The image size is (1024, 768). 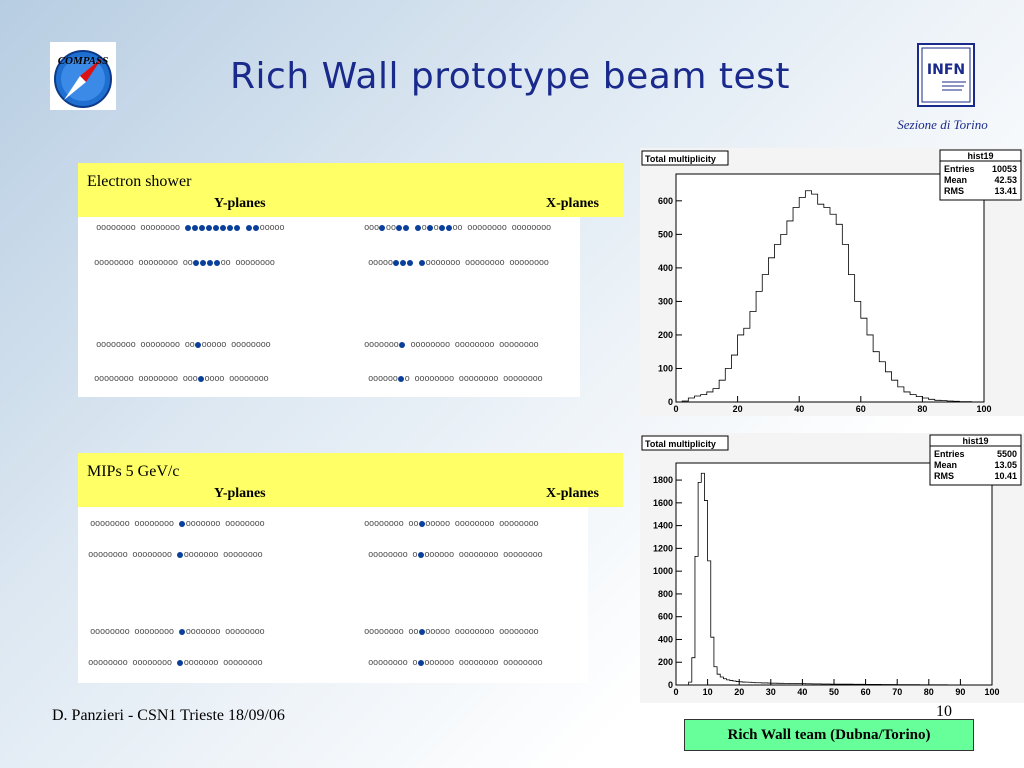 I want to click on x-tick-label: 100, so click(x=983, y=409).